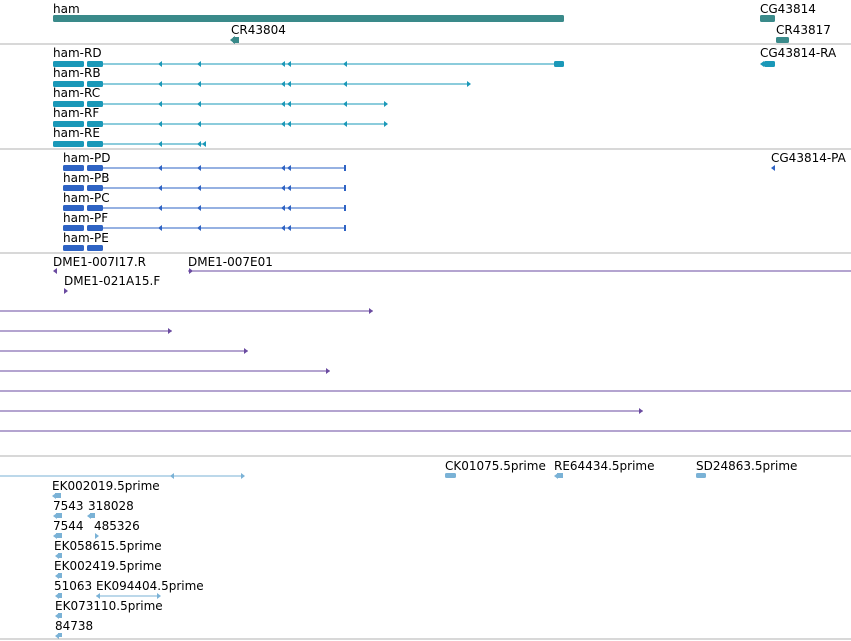 This screenshot has height=641, width=851. What do you see at coordinates (86, 218) in the screenshot?
I see `translation-label-ham-pf: ham-PF` at bounding box center [86, 218].